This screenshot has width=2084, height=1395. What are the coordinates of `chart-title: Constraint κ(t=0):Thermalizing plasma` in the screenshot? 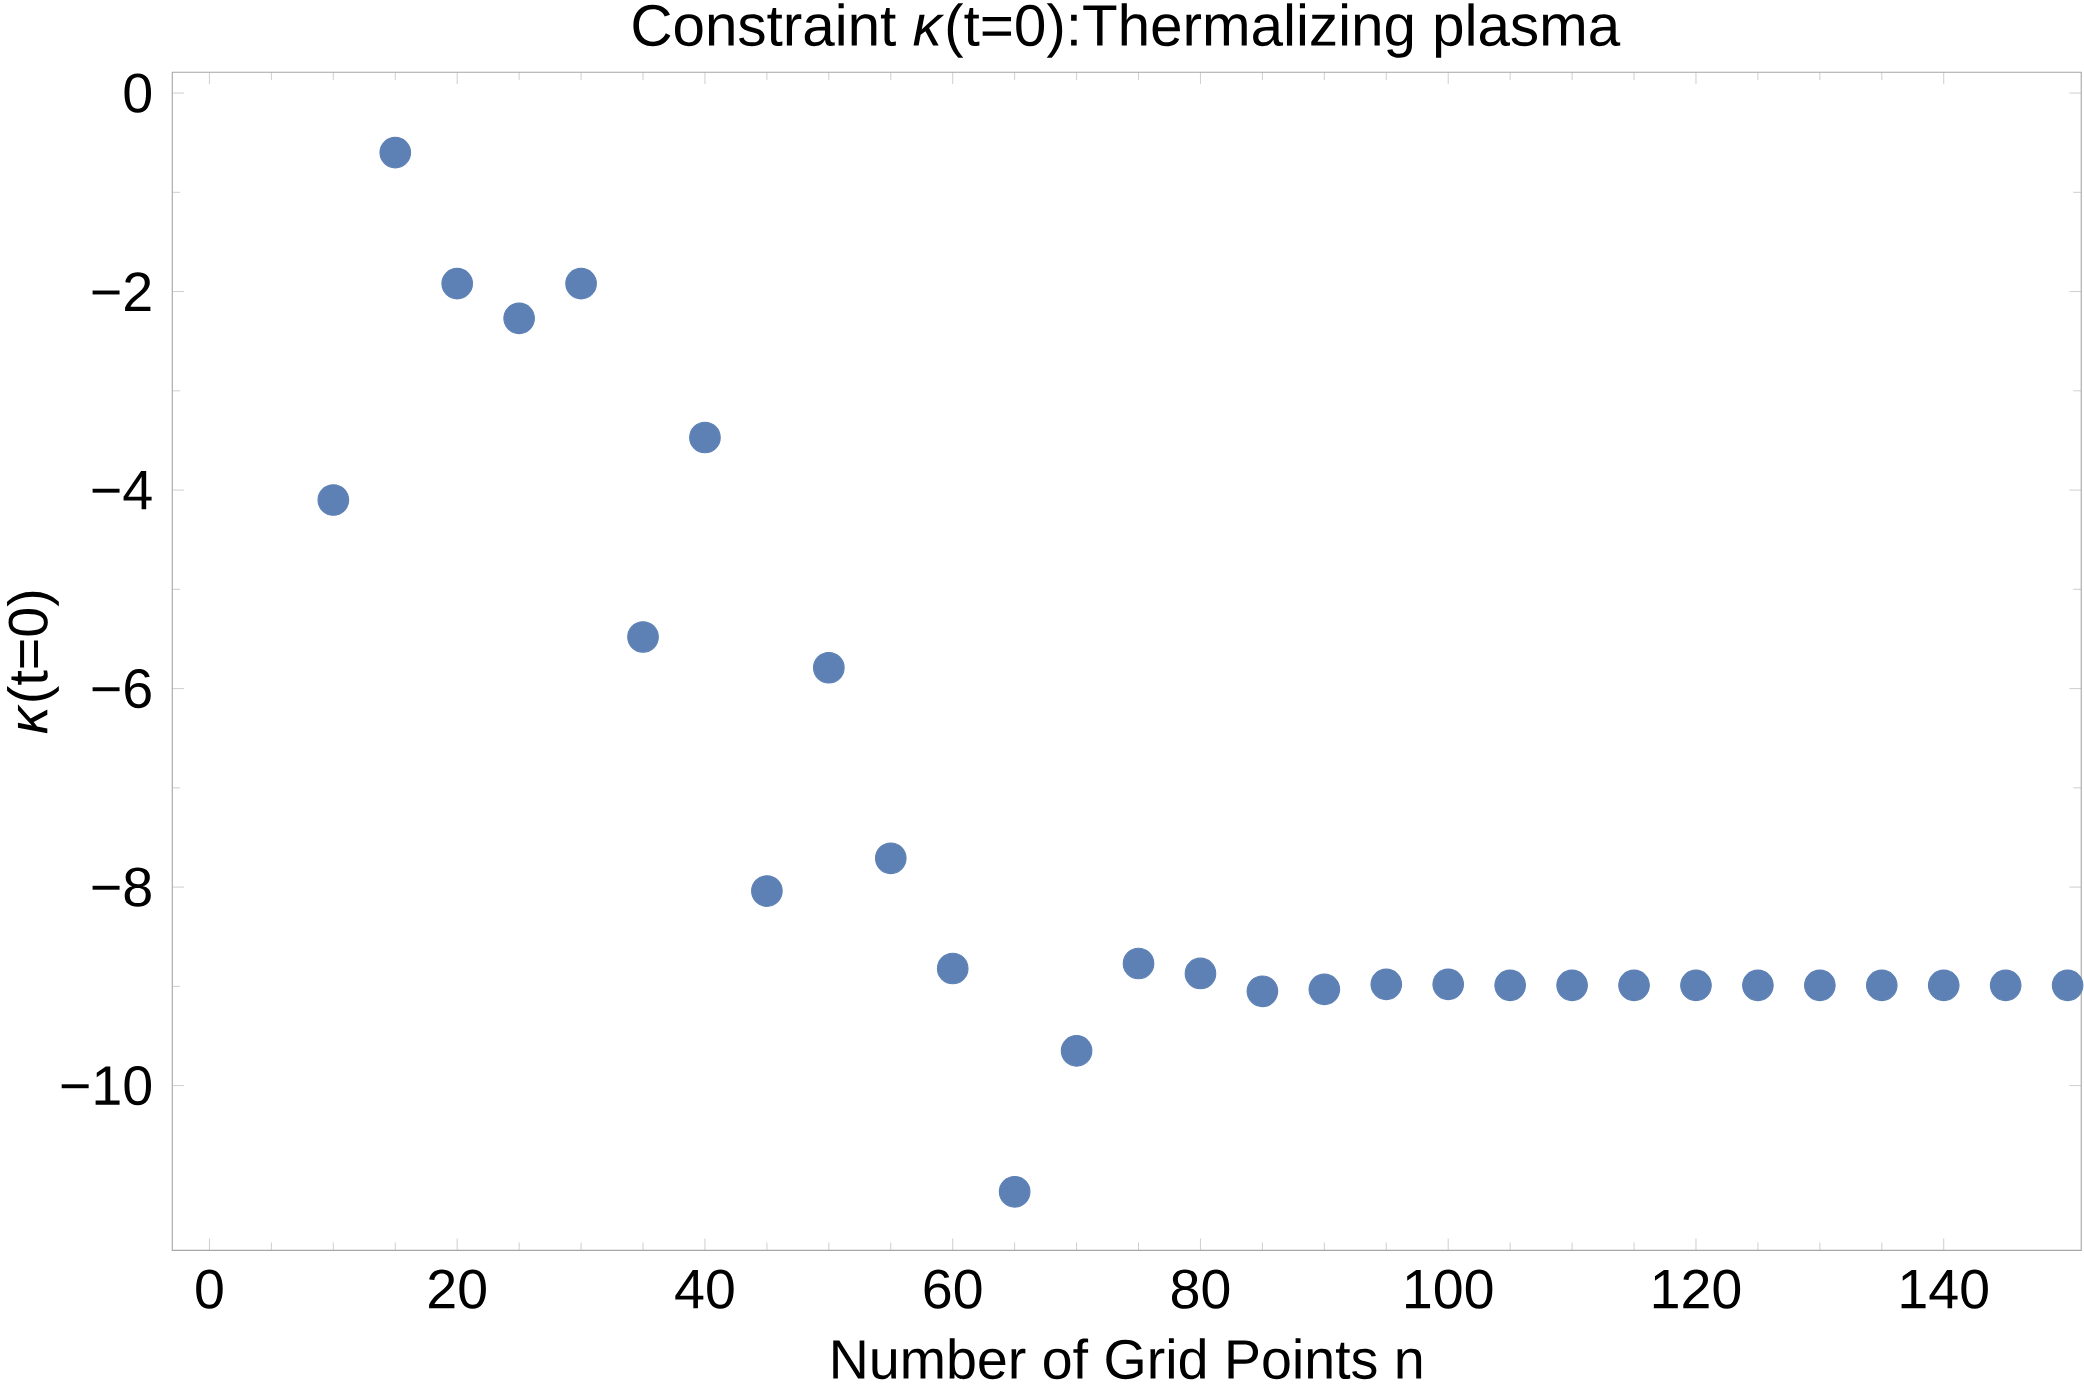 It's located at (1127, 30).